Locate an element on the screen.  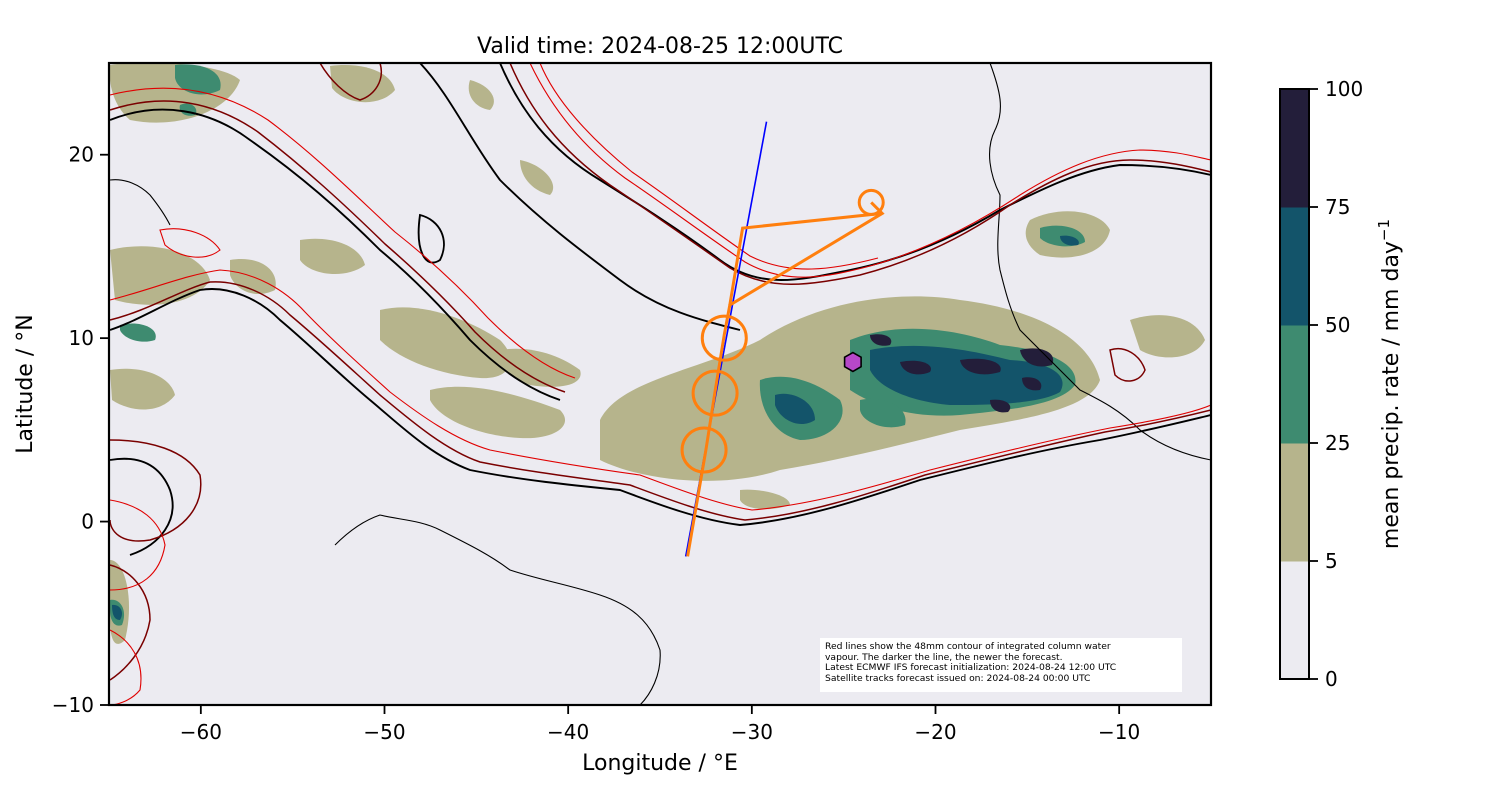
x-axis: −60 −50 −40 −30 −20 −10 is located at coordinates (660, 724).